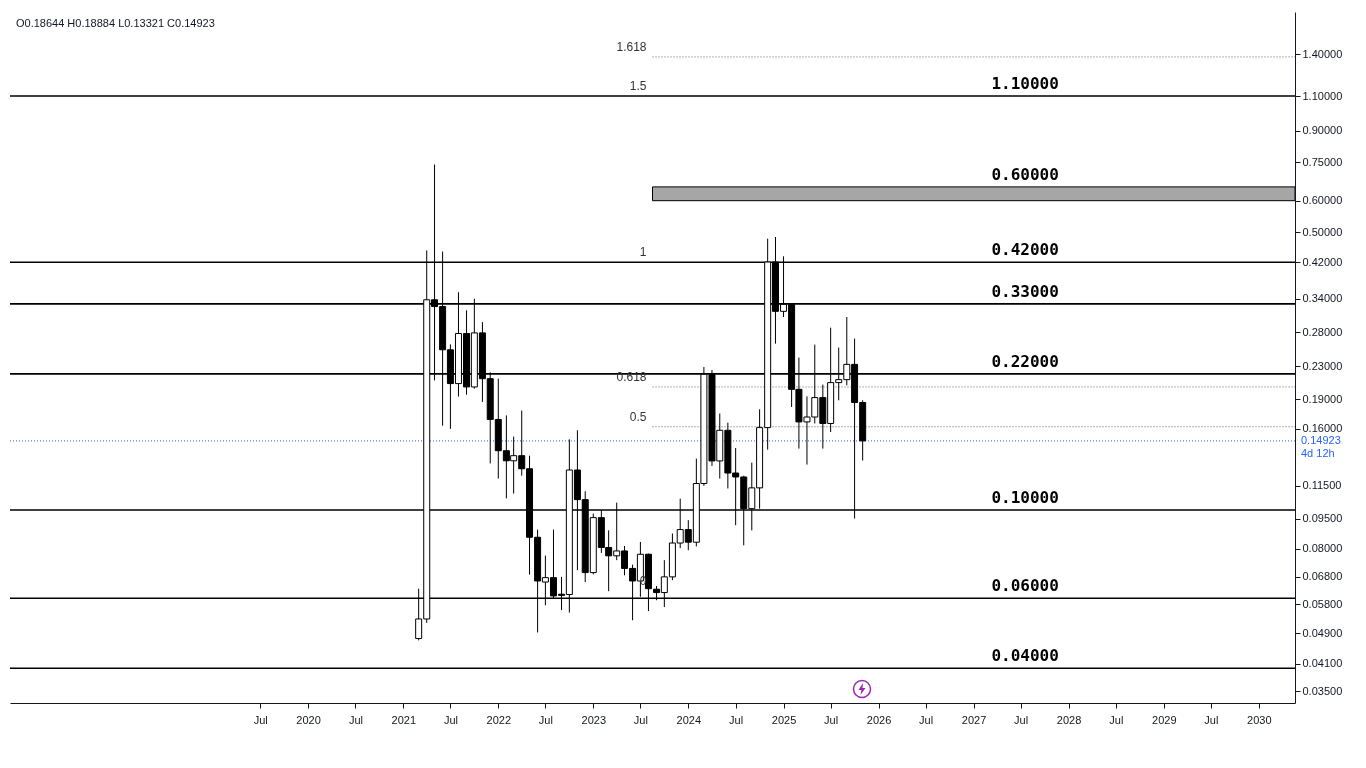  I want to click on y-tick-label: 1.10000, so click(1322, 95).